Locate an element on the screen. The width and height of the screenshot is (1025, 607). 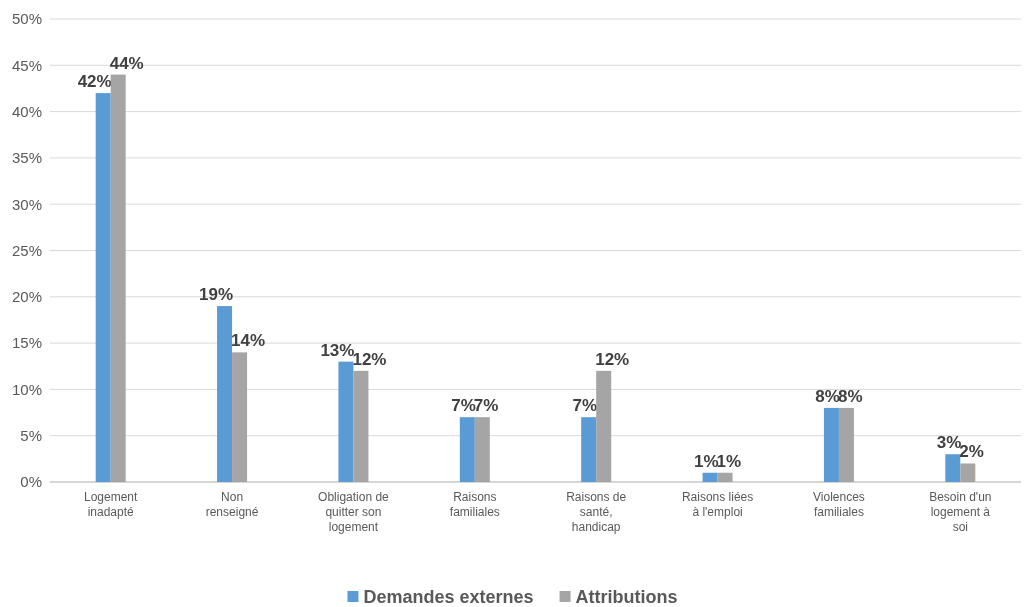
y-tick-label: 5% is located at coordinates (31, 435).